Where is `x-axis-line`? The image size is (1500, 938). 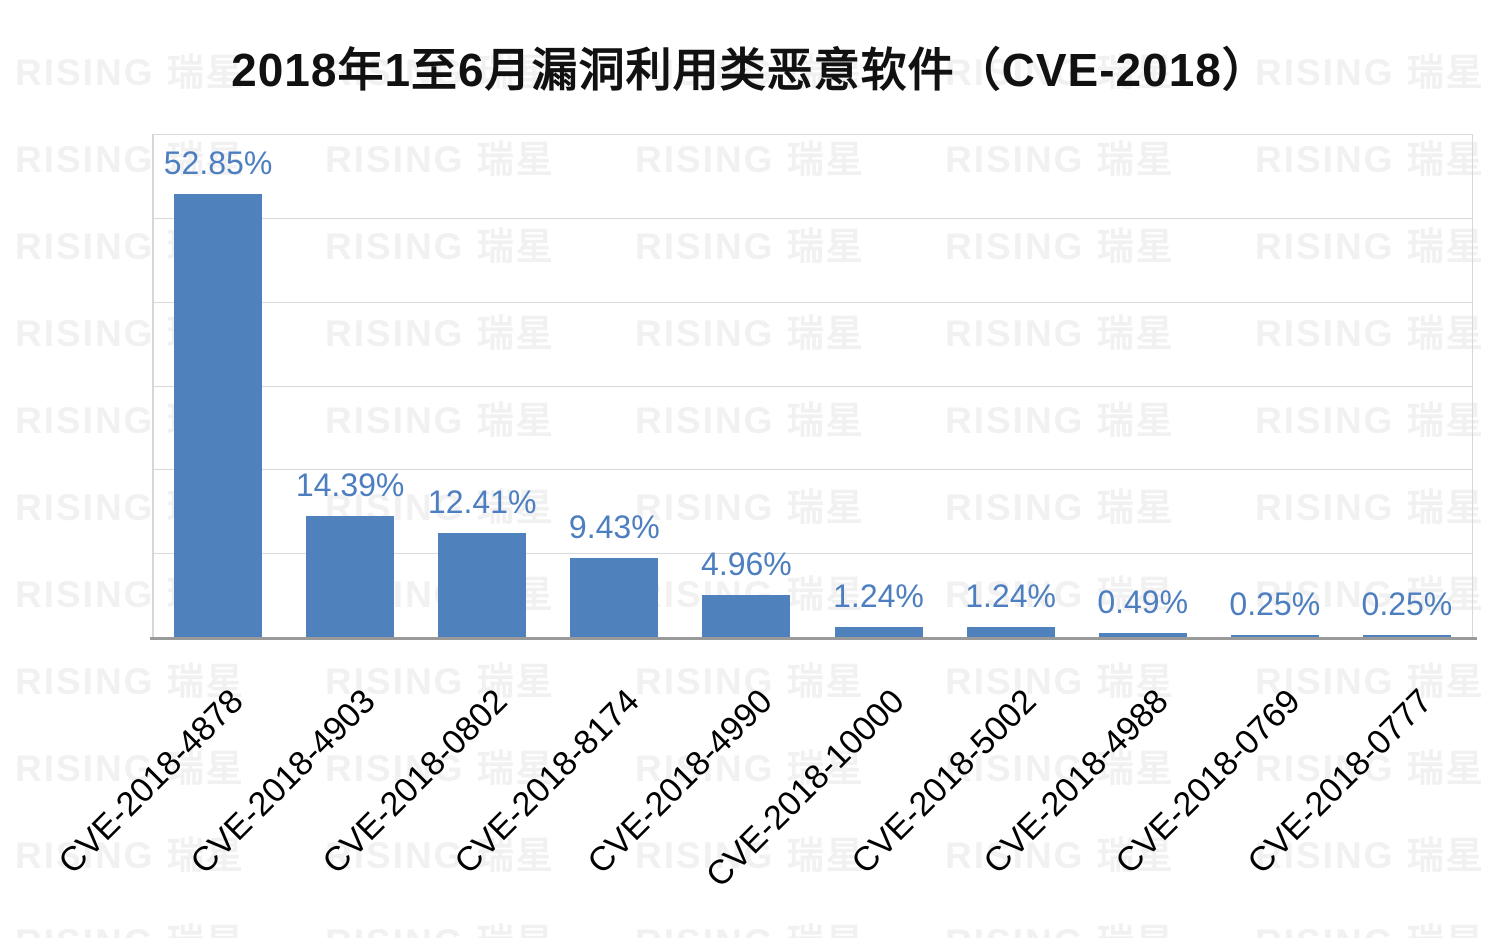
x-axis-line is located at coordinates (813, 638).